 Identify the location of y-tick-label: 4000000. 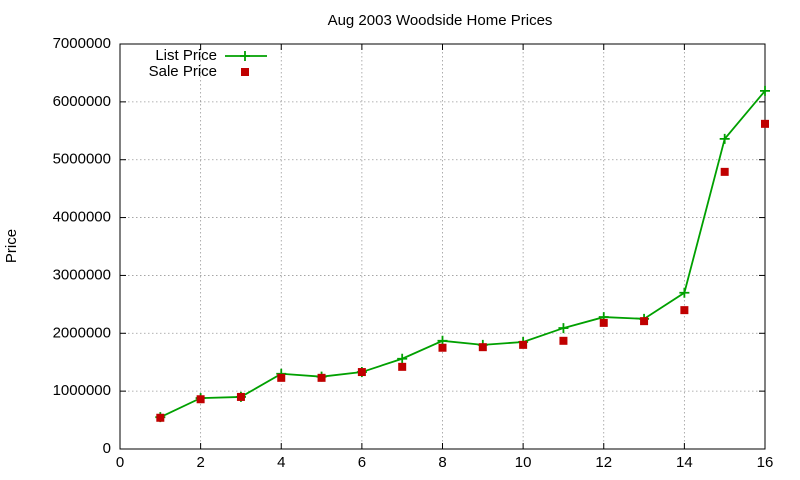
(82, 217).